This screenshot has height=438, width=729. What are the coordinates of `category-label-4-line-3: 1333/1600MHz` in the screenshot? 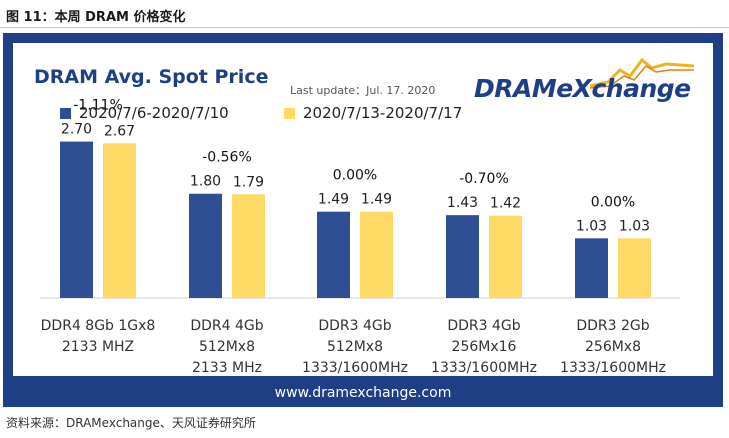 It's located at (484, 368).